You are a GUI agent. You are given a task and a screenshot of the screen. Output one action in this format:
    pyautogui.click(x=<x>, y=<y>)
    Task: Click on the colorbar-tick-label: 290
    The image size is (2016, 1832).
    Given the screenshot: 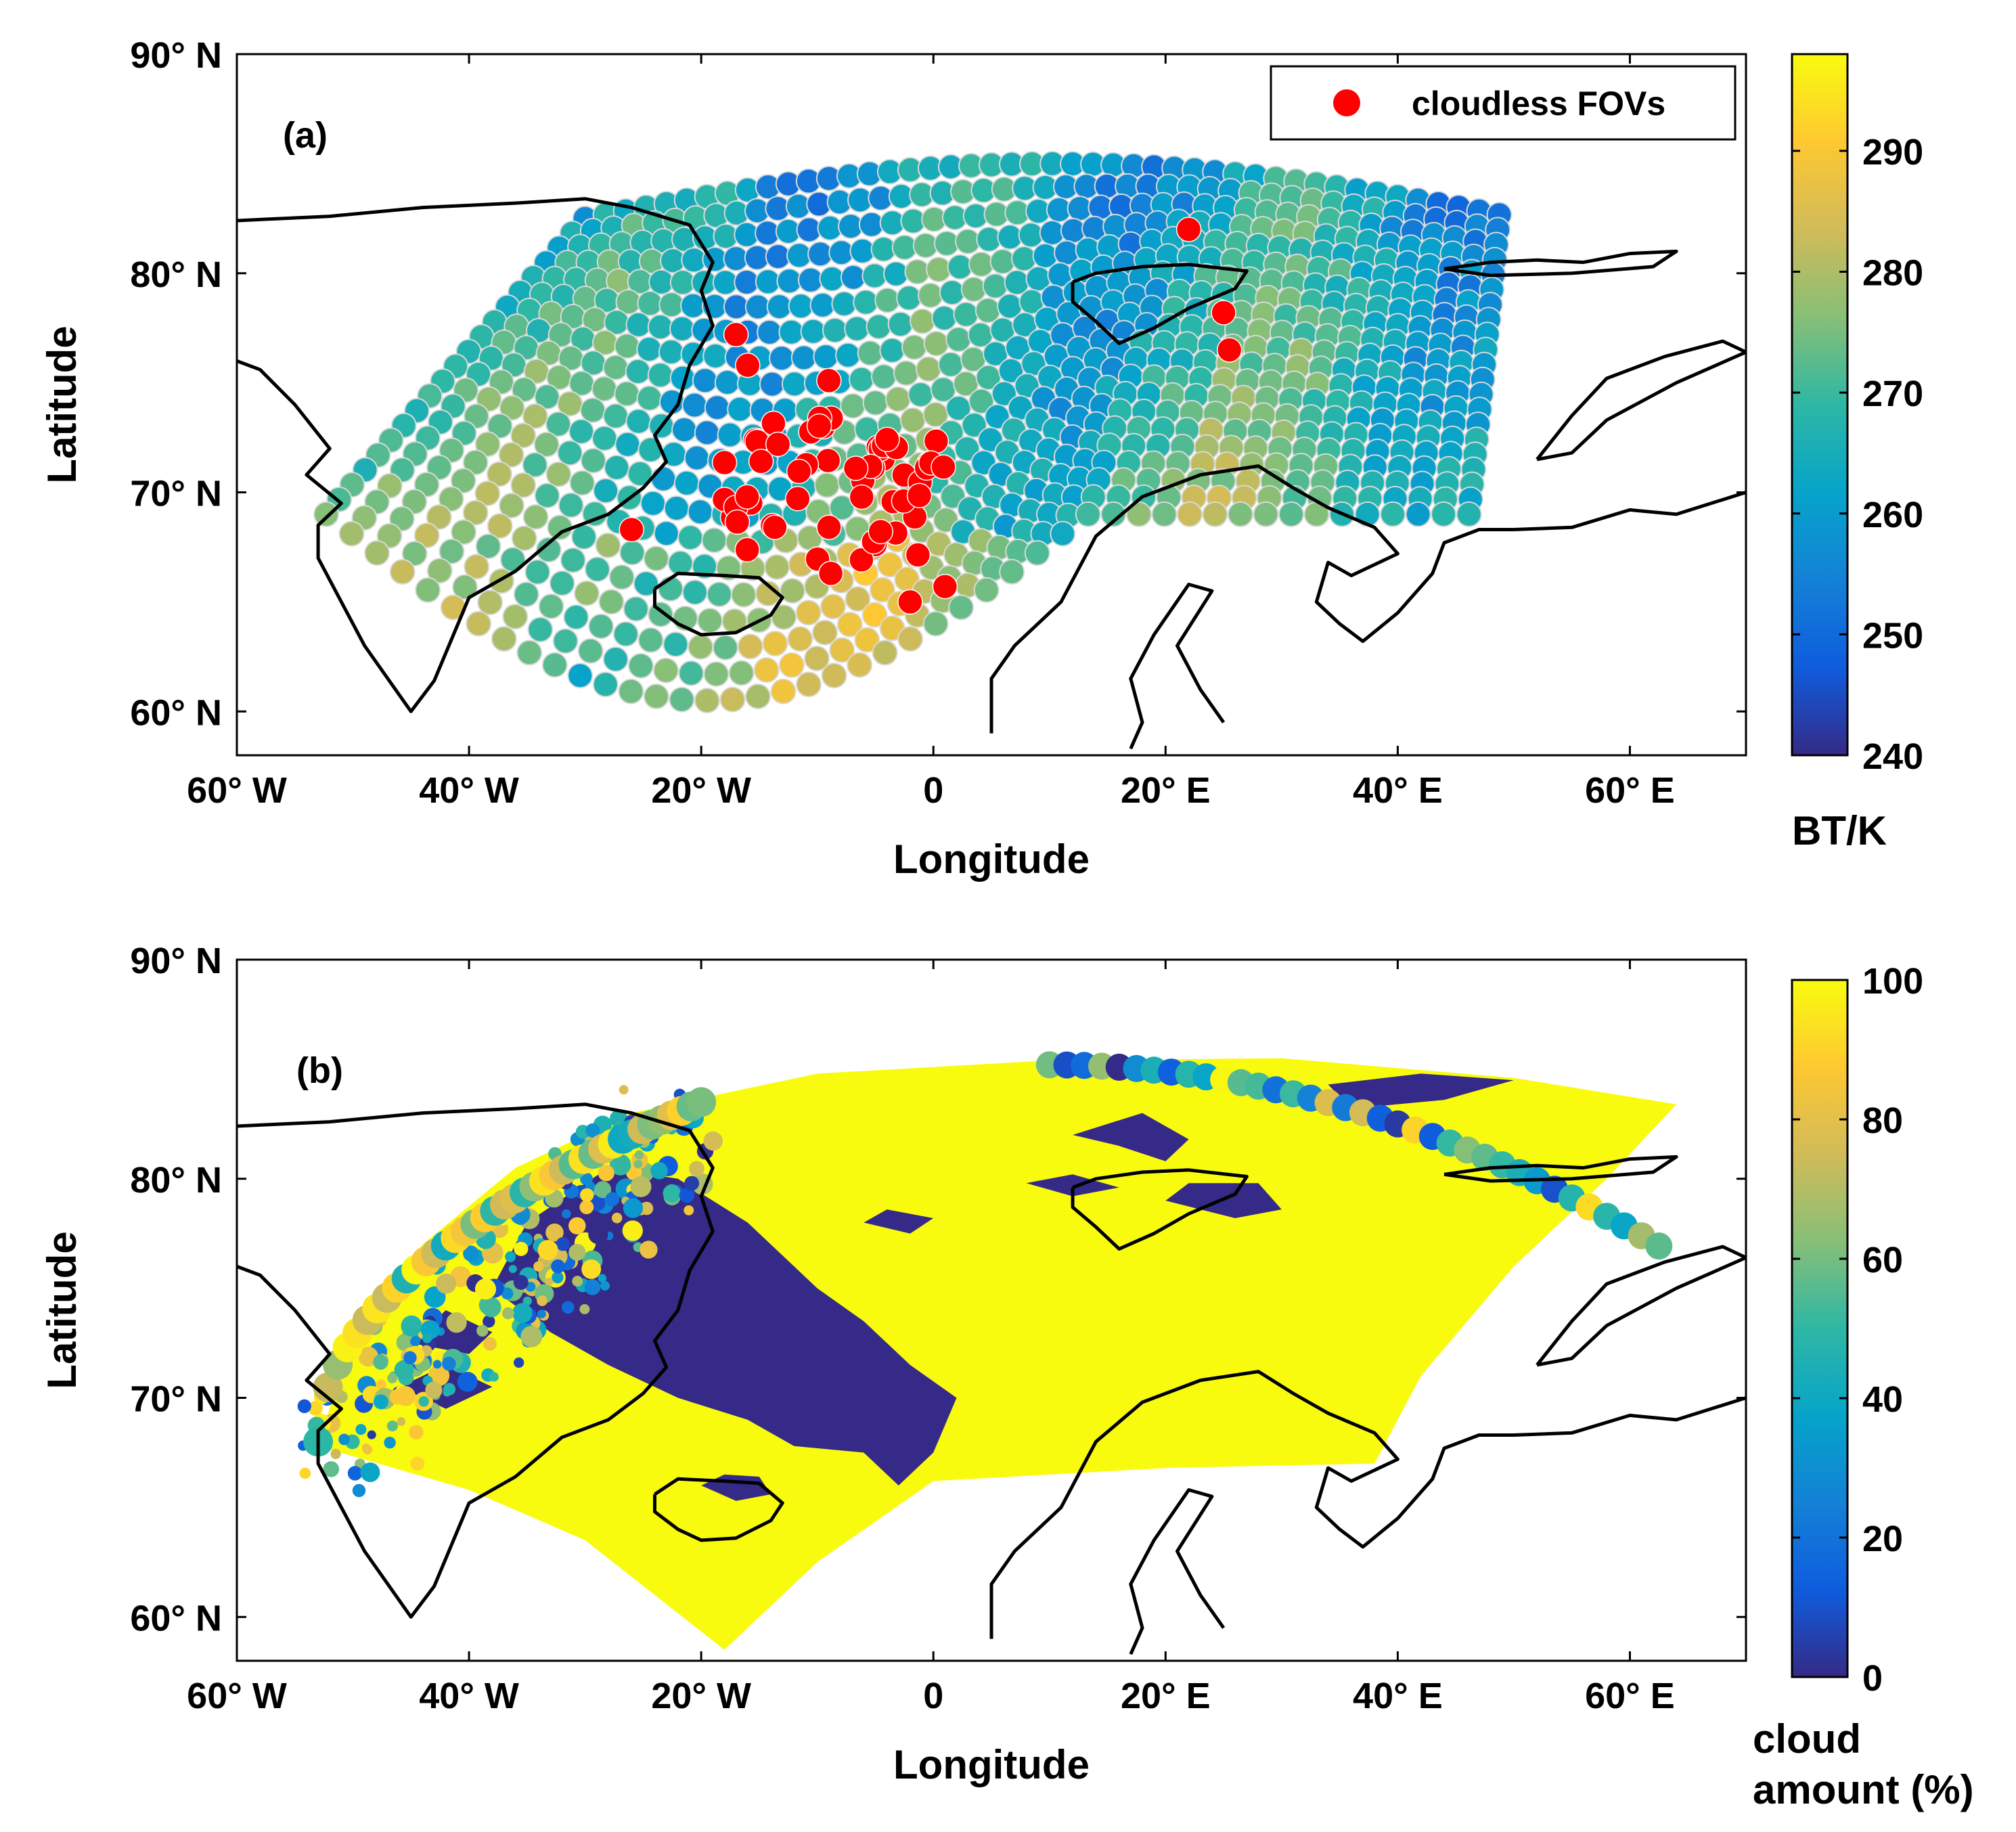 What is the action you would take?
    pyautogui.click(x=1893, y=152)
    